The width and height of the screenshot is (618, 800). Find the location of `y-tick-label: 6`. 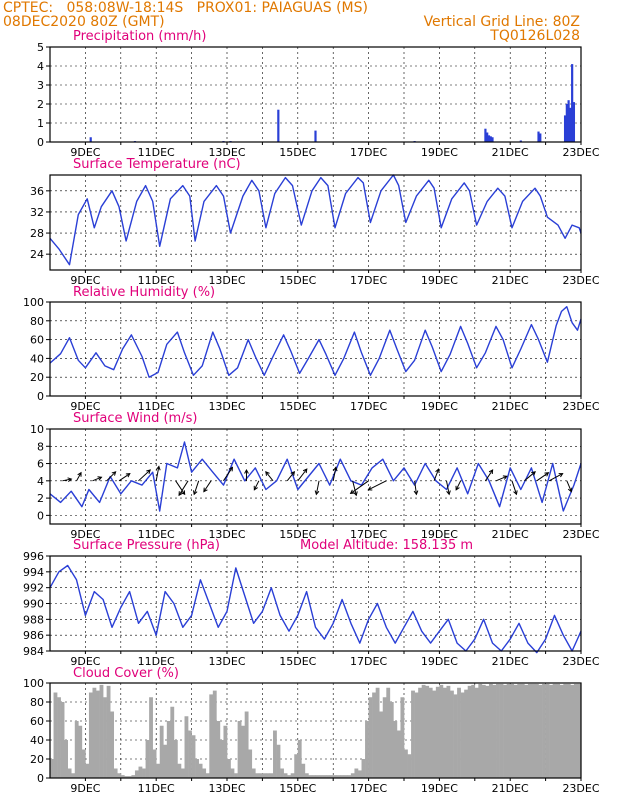

y-tick-label: 6 is located at coordinates (40, 464).